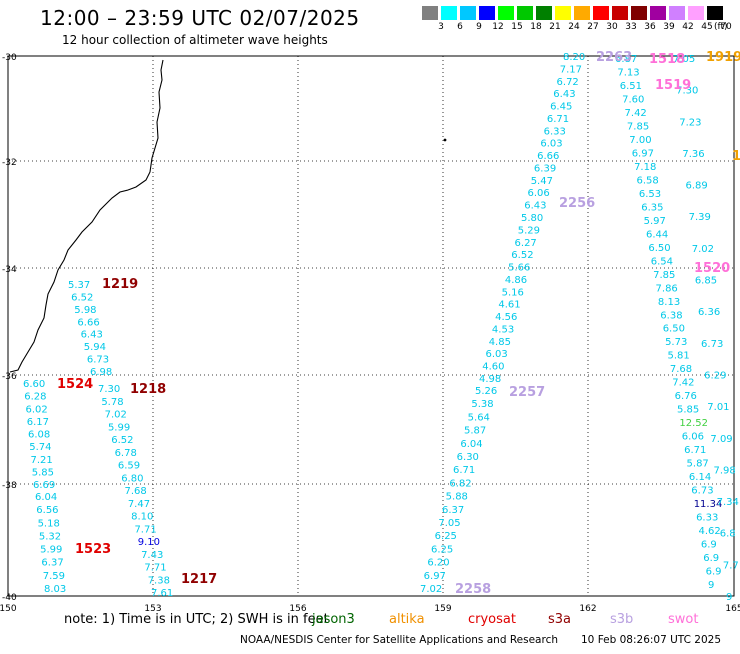 Image resolution: width=740 pixels, height=654 pixels. What do you see at coordinates (725, 470) in the screenshot?
I see `track-1517-swh-label: 7.98` at bounding box center [725, 470].